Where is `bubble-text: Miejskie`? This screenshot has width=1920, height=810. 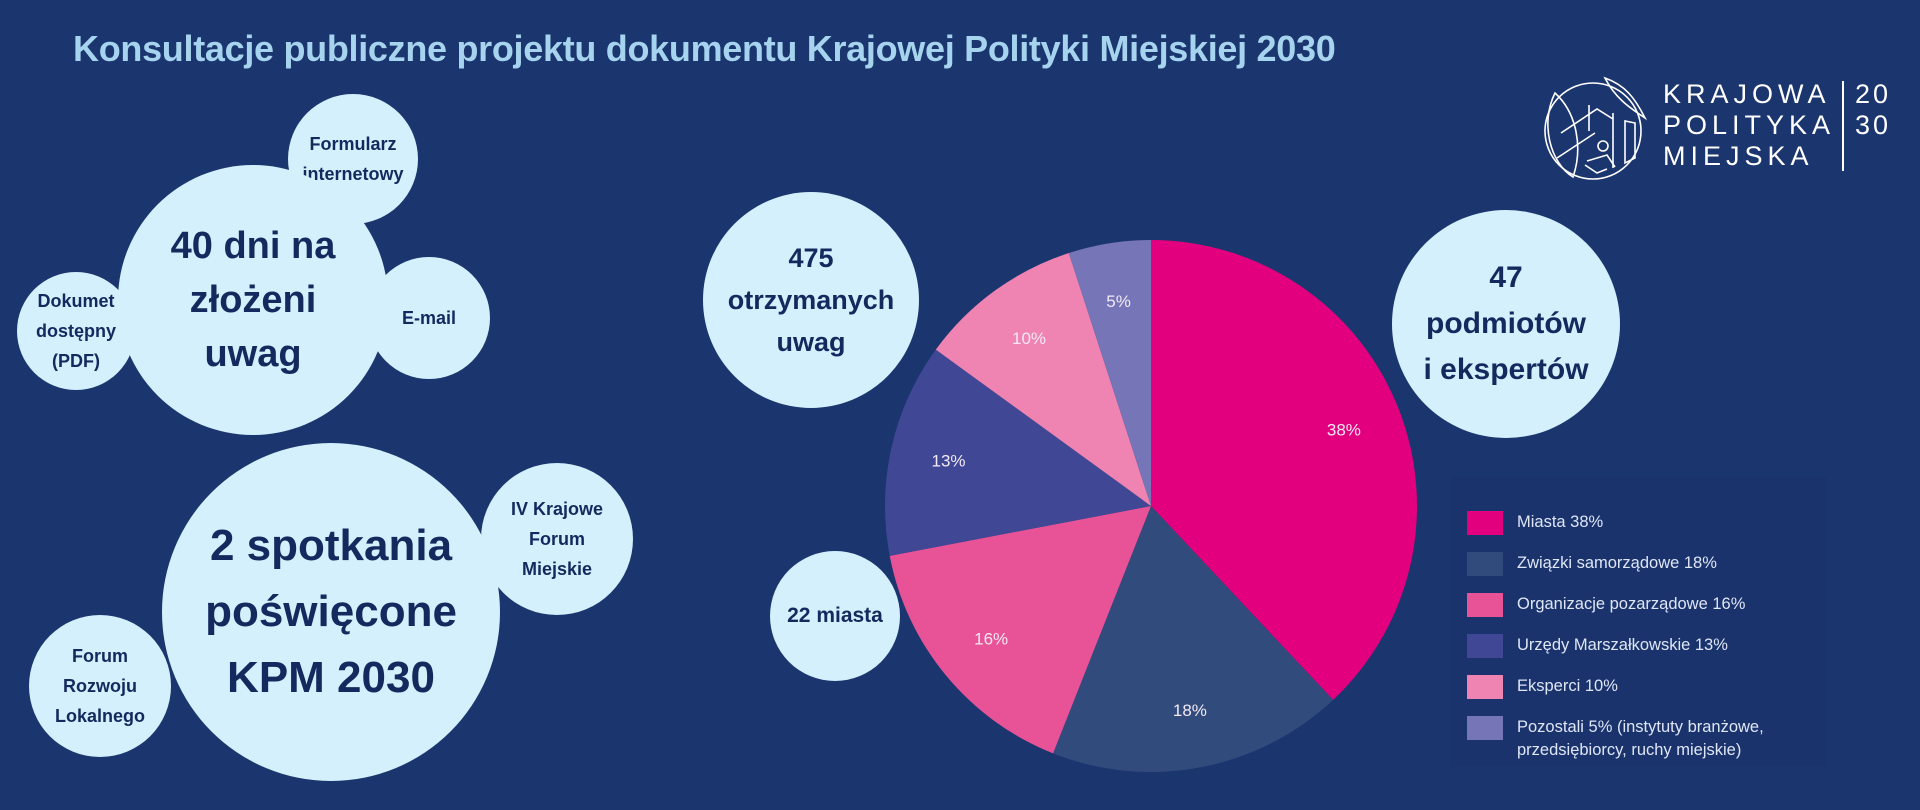 bubble-text: Miejskie is located at coordinates (557, 569).